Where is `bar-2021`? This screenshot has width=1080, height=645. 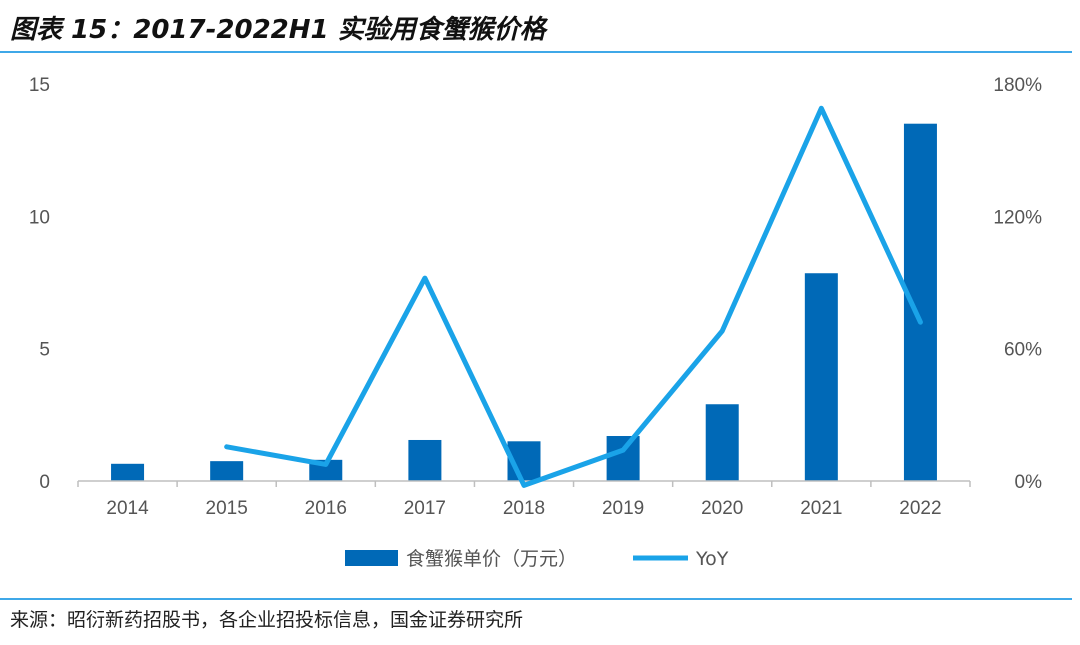 bar-2021 is located at coordinates (821, 377).